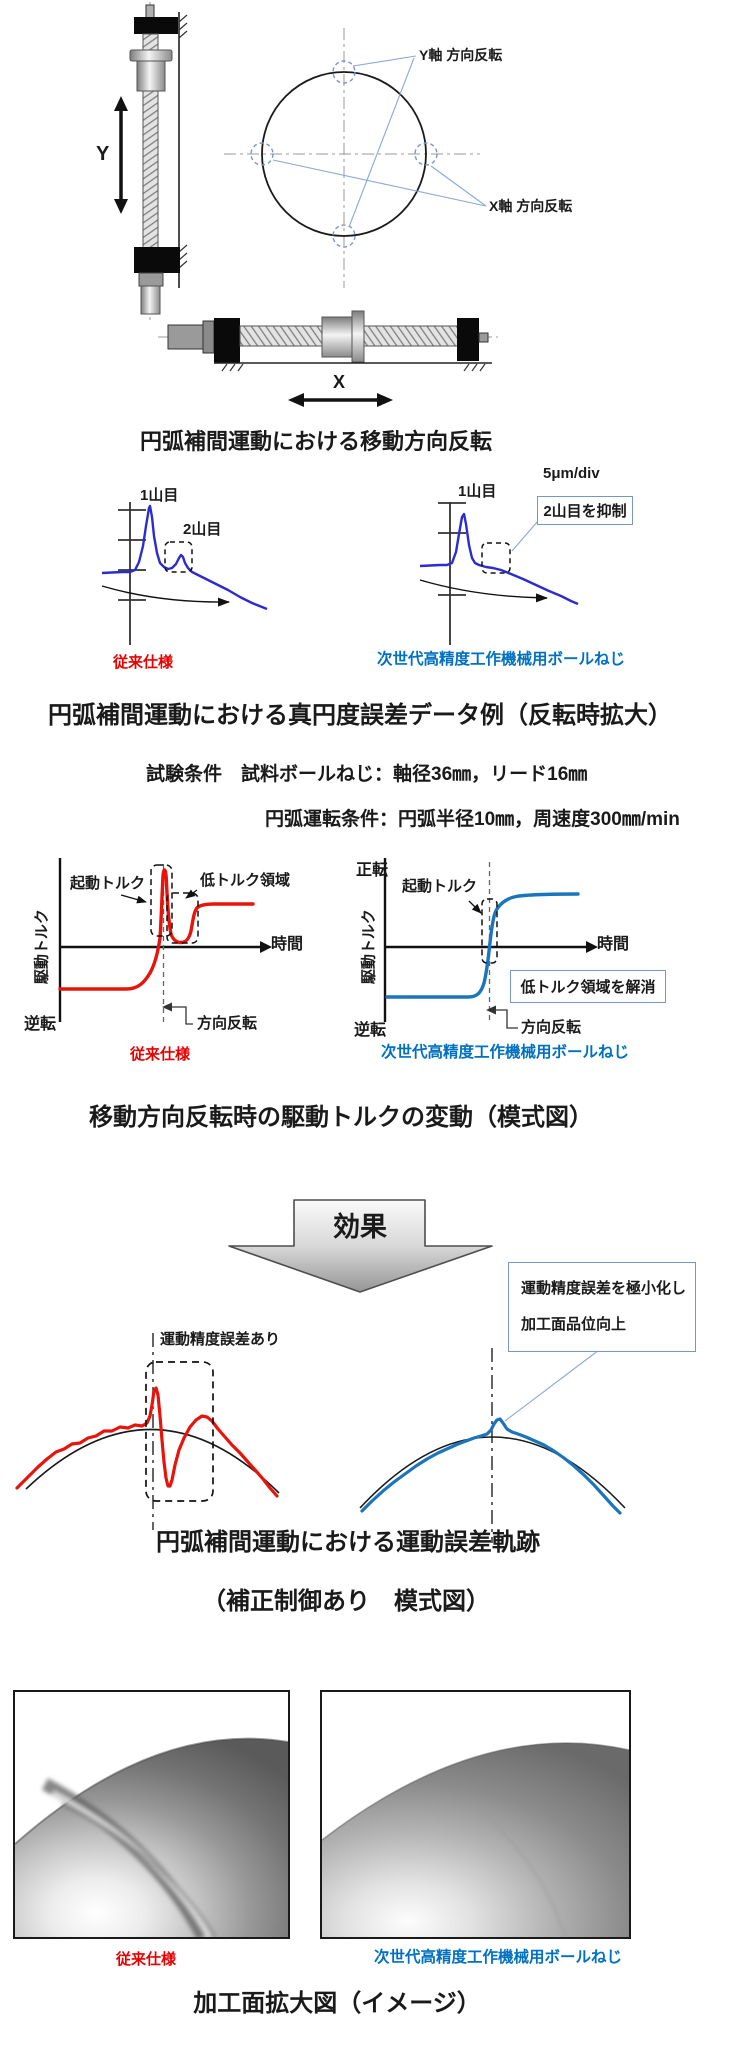 Image resolution: width=738 pixels, height=2048 pixels. What do you see at coordinates (337, 2003) in the screenshot?
I see `caption-surface: 加工面拡大図（イメージ）` at bounding box center [337, 2003].